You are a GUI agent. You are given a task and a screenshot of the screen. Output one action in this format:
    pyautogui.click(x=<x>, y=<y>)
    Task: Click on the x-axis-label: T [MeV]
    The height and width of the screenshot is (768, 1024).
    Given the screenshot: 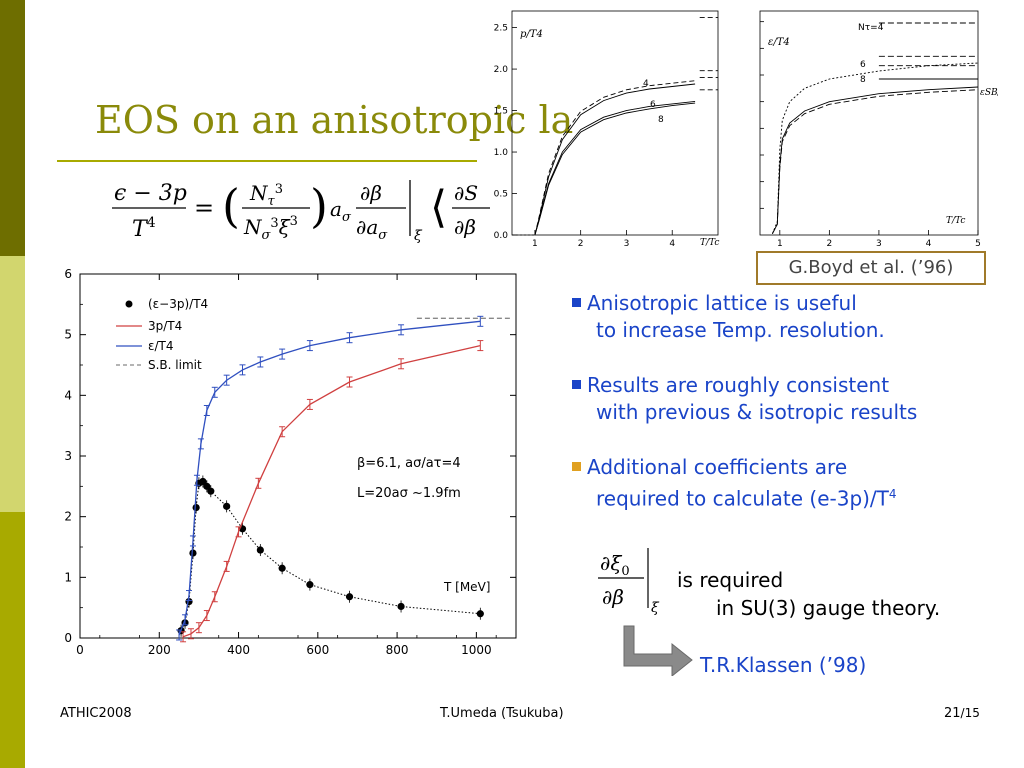 What is the action you would take?
    pyautogui.click(x=466, y=587)
    